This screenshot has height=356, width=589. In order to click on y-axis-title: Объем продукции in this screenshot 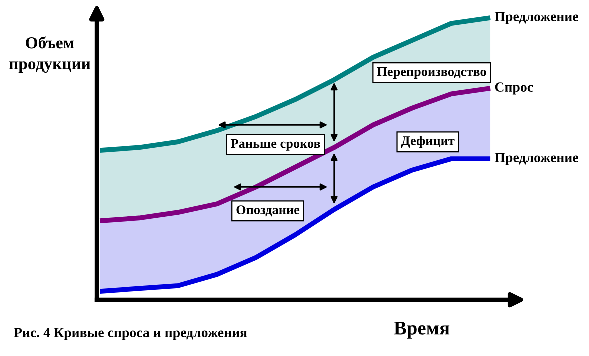, I will do `click(50, 55)`.